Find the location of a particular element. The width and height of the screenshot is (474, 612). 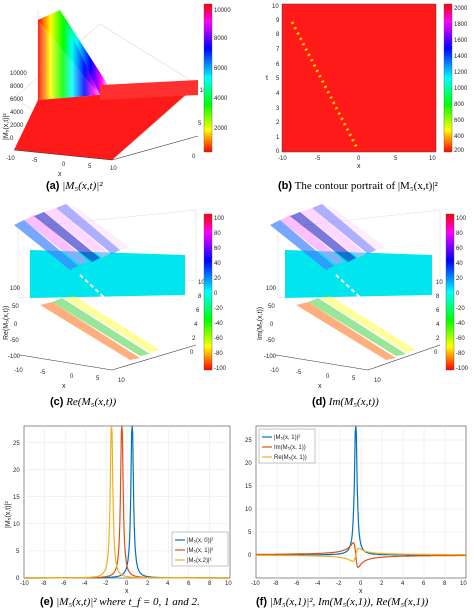

c-cbar-6: -20 is located at coordinates (218, 309).